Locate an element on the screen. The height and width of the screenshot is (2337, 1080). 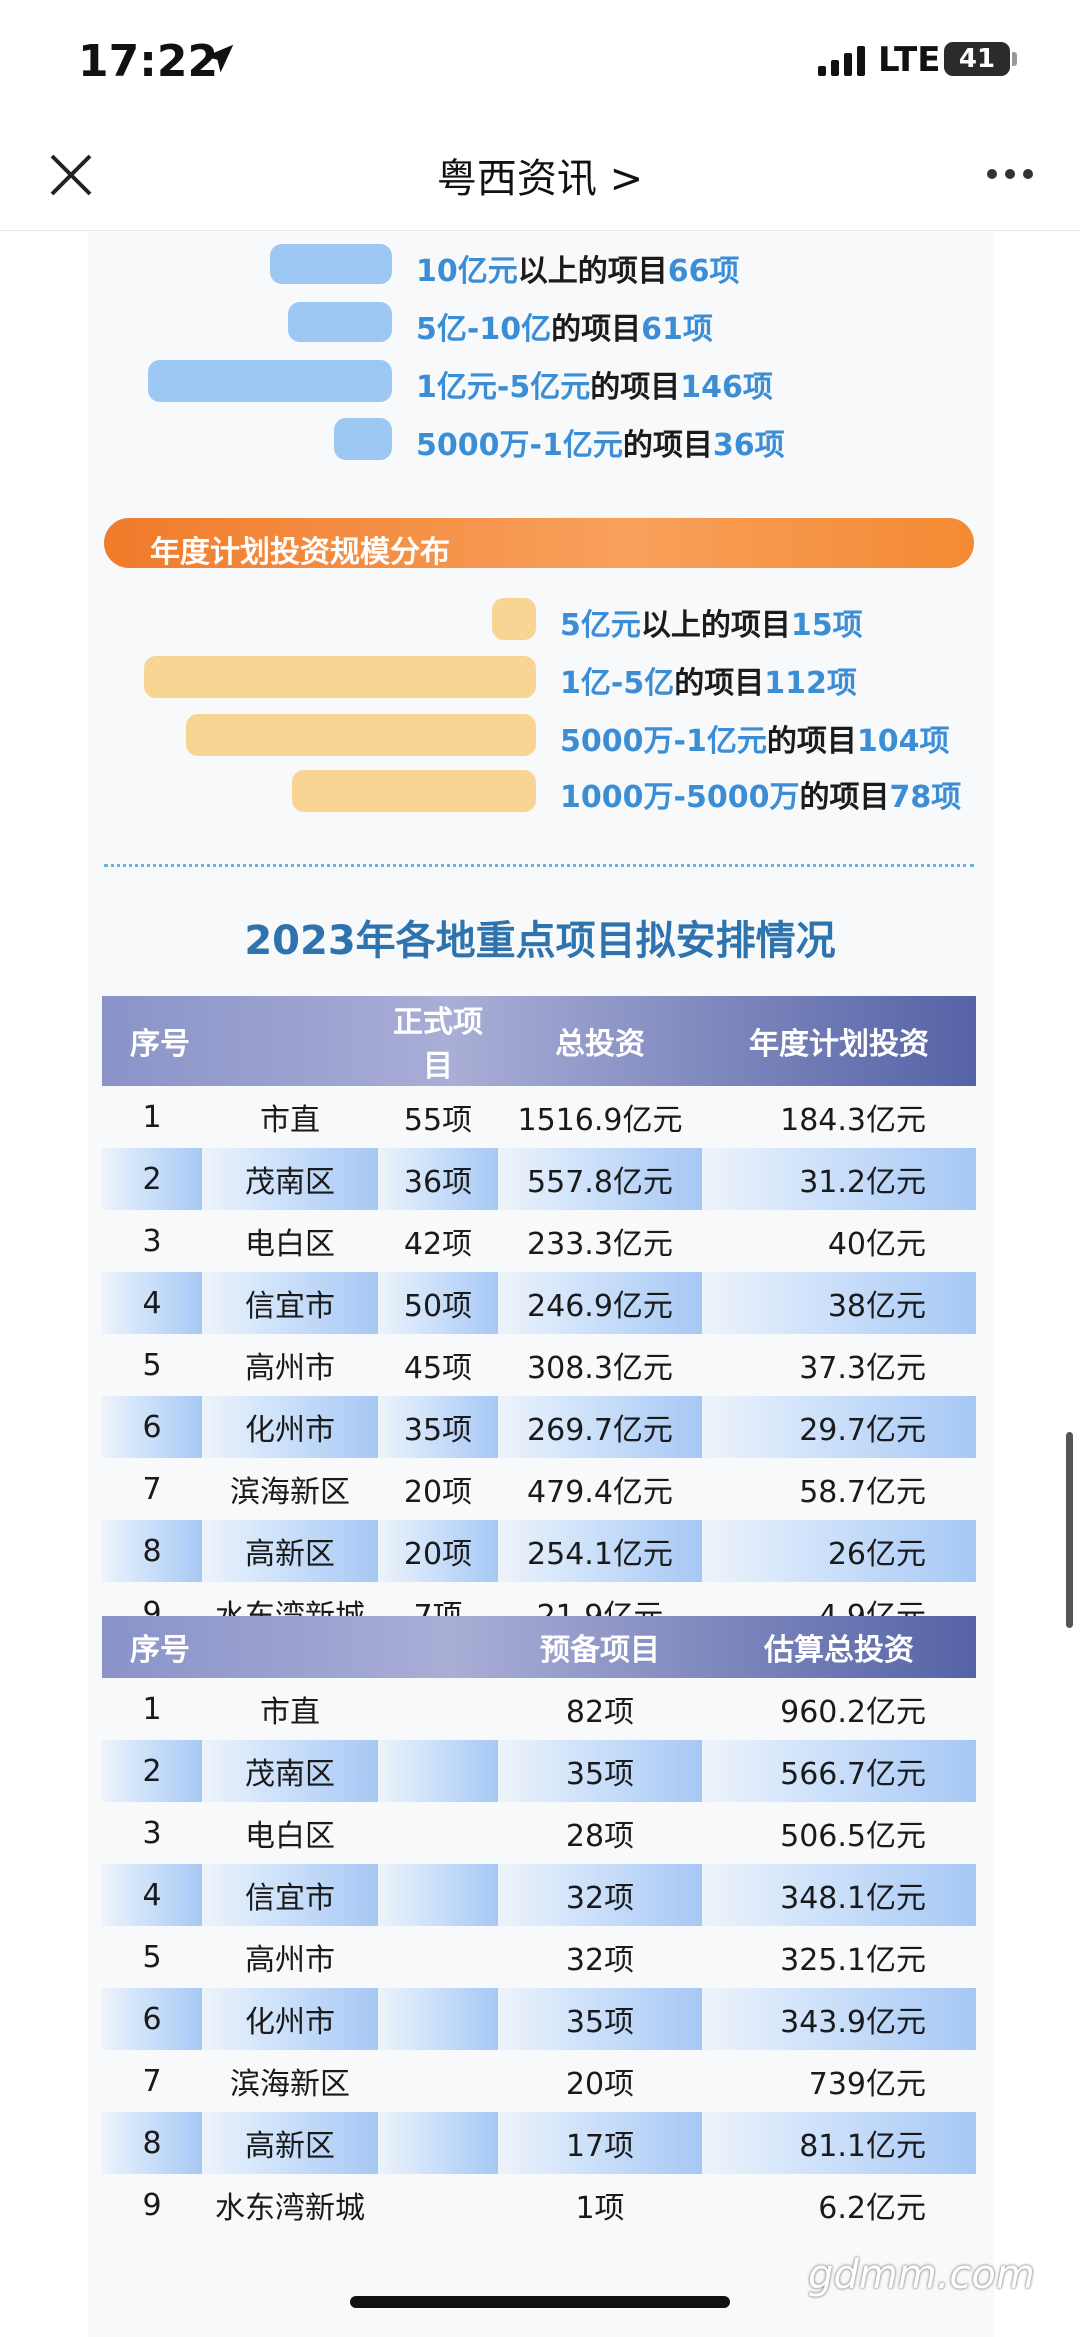
cell-total-investment: 557.8亿元 is located at coordinates (600, 1179).